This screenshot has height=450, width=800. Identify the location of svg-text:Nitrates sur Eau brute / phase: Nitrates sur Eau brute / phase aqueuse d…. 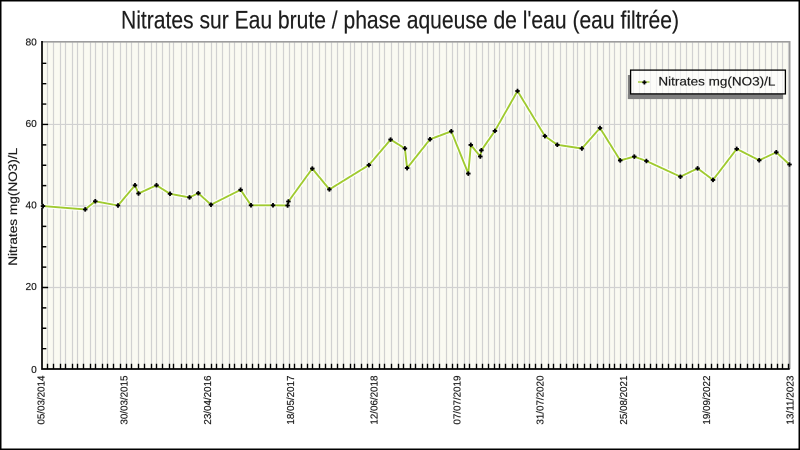
(400, 21).